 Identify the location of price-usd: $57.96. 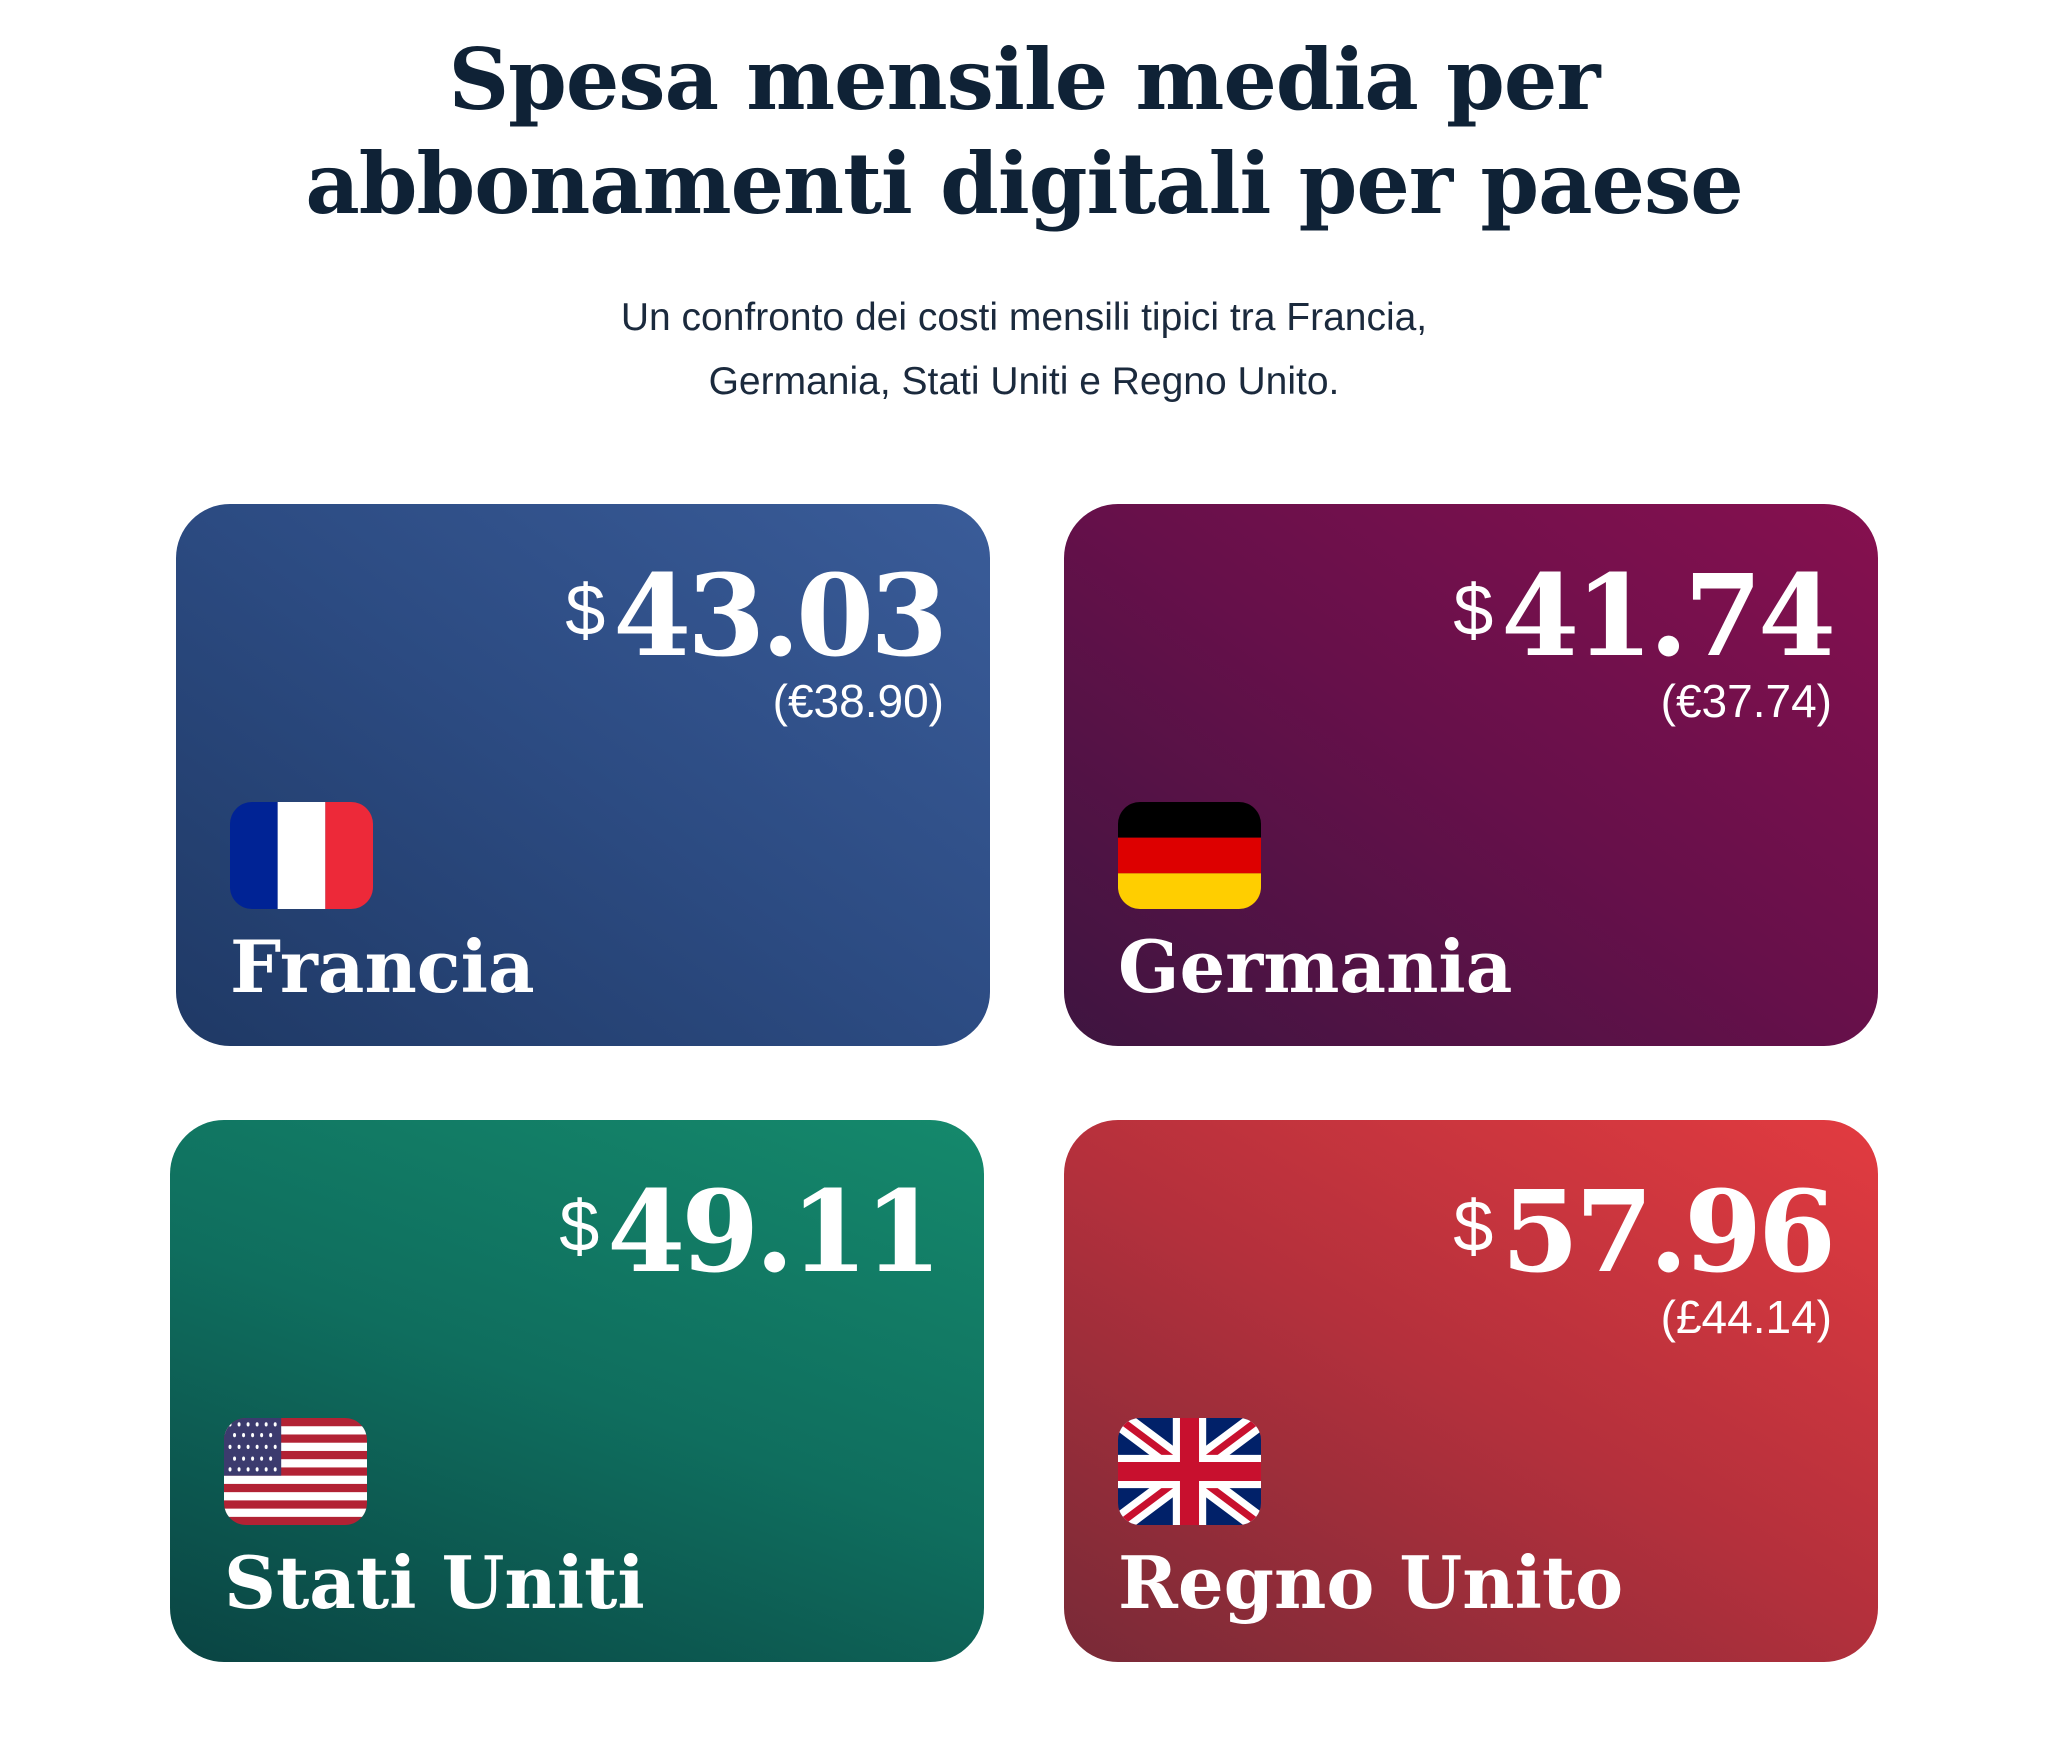
(1644, 1232).